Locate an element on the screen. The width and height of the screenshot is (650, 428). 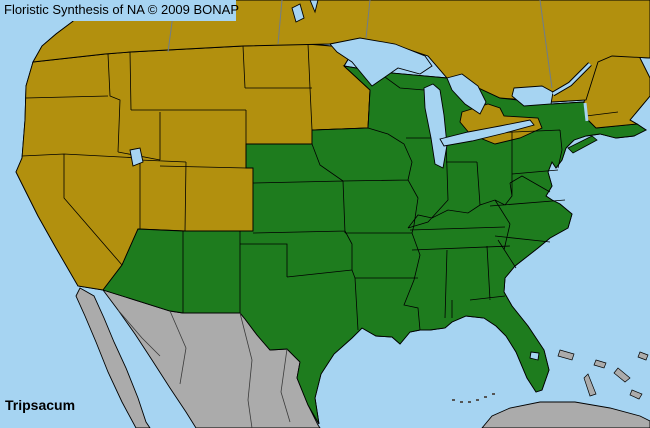
province-border-lines is located at coordinates (360, 44).